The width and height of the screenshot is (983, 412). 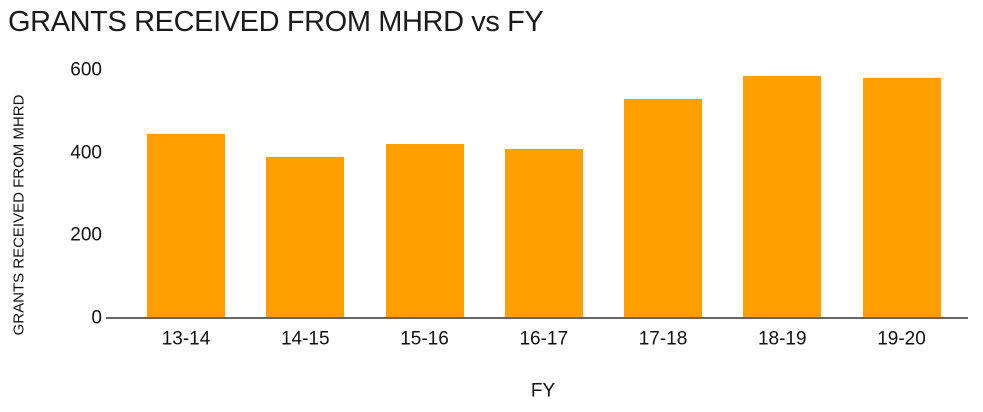 What do you see at coordinates (543, 391) in the screenshot?
I see `x-axis-title: FY` at bounding box center [543, 391].